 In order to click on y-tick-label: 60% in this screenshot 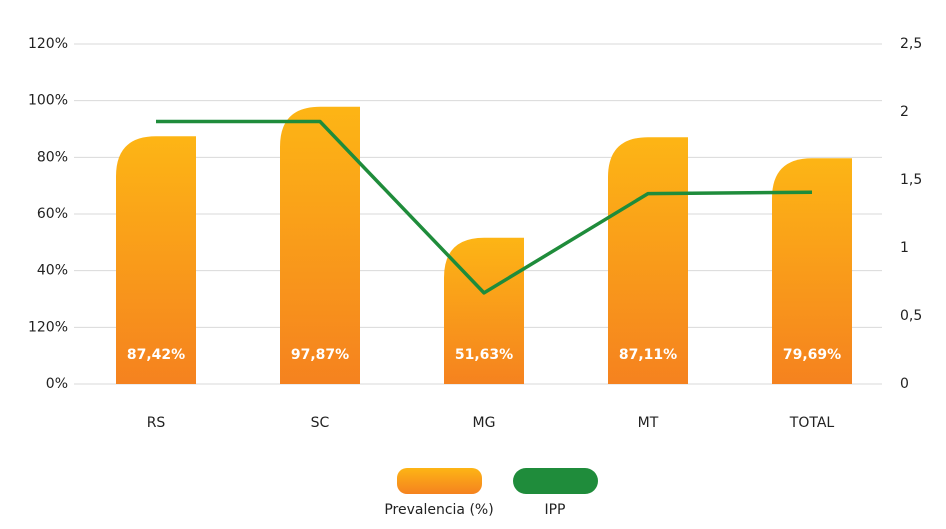, I will do `click(52, 214)`.